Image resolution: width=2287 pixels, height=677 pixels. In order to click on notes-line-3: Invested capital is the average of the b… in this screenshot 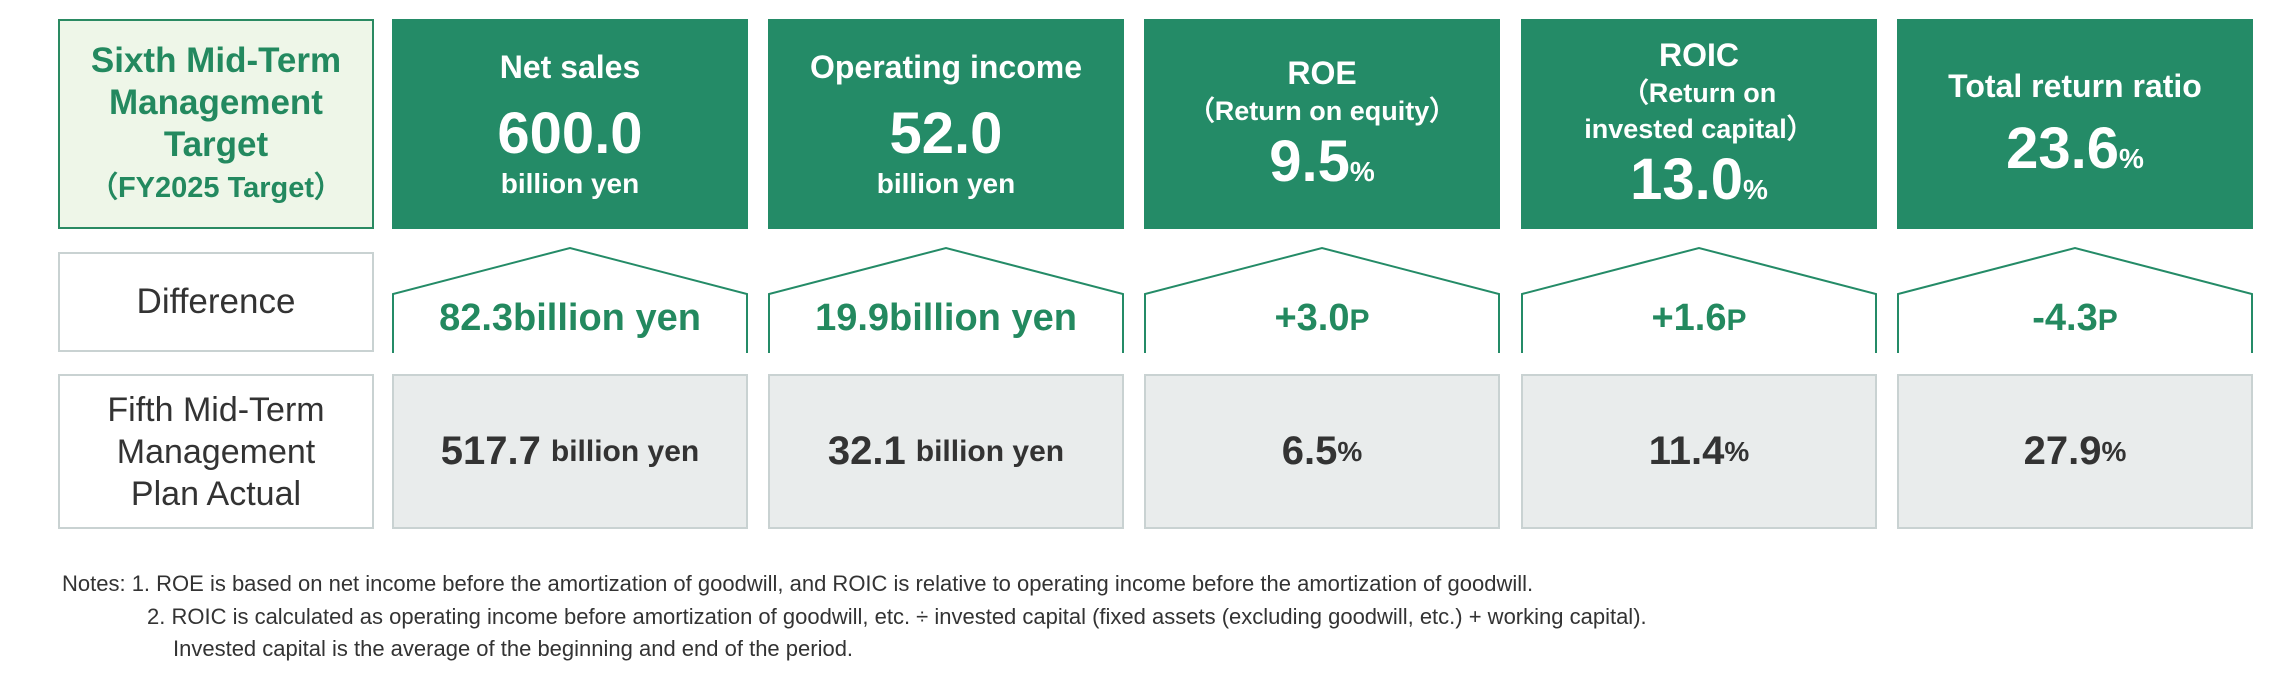, I will do `click(513, 648)`.